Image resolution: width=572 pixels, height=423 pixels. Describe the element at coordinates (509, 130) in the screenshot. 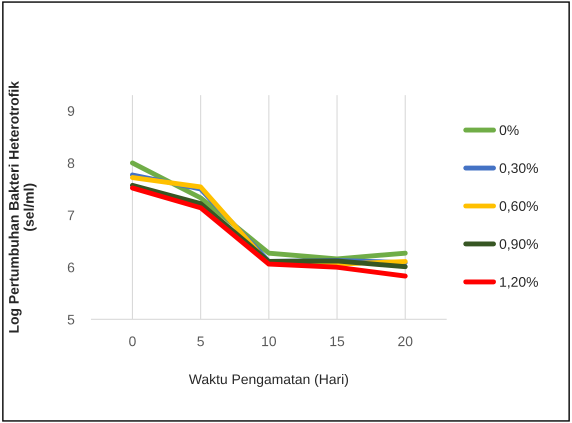

I see `legend-label: 0%` at that location.